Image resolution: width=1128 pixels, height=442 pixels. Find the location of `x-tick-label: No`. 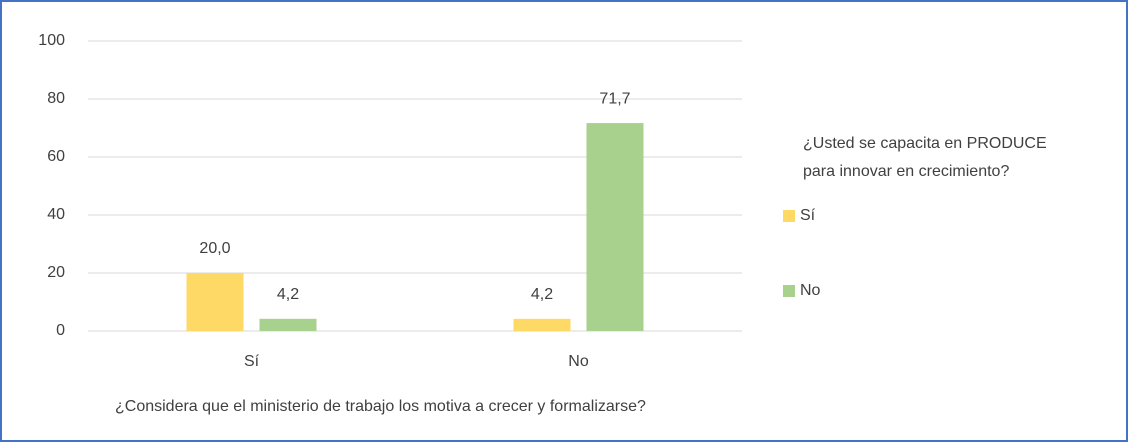

x-tick-label: No is located at coordinates (578, 361).